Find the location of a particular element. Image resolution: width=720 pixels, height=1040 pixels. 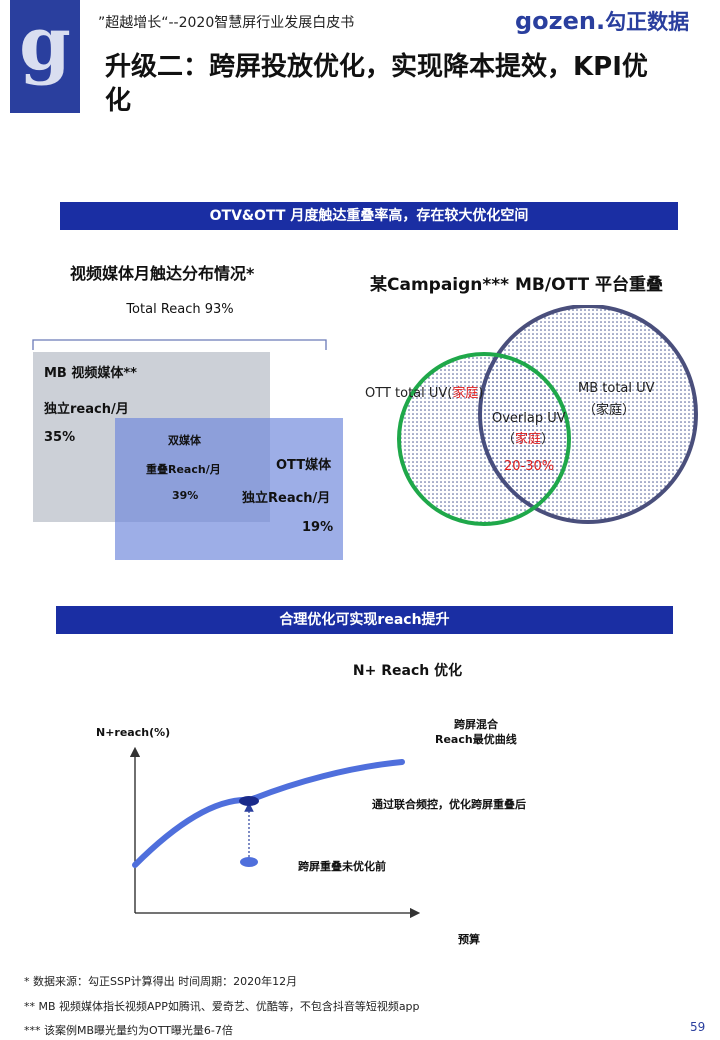

n-reach-curve-chart is located at coordinates (274, 832).